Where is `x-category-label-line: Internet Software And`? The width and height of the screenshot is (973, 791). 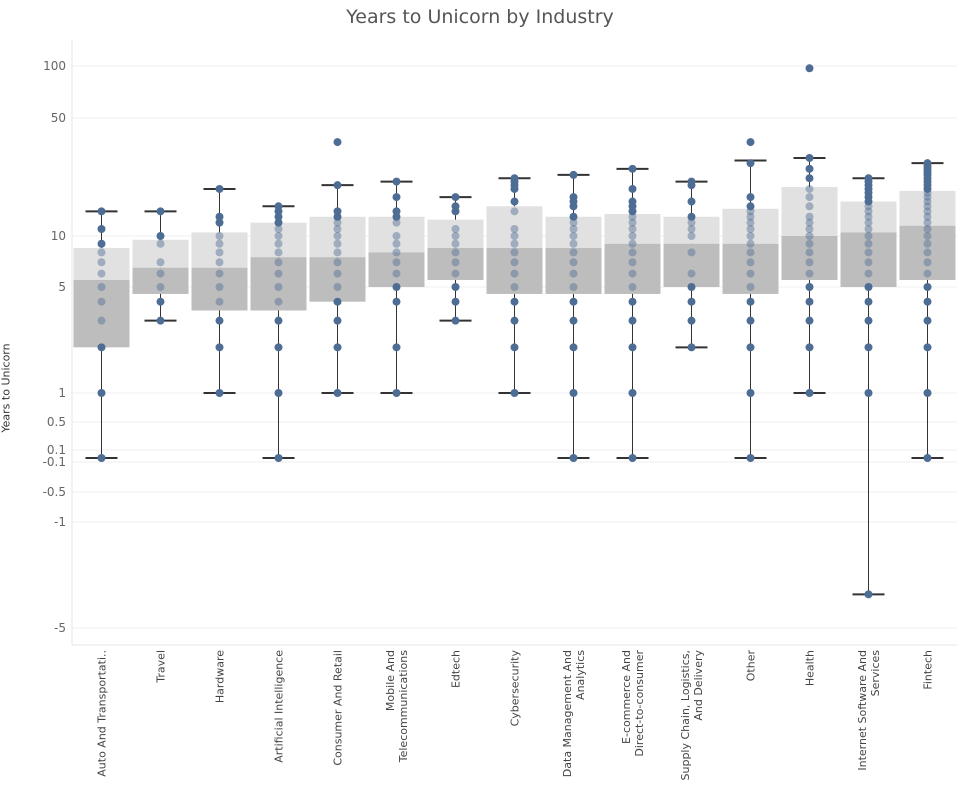
x-category-label-line: Internet Software And is located at coordinates (862, 710).